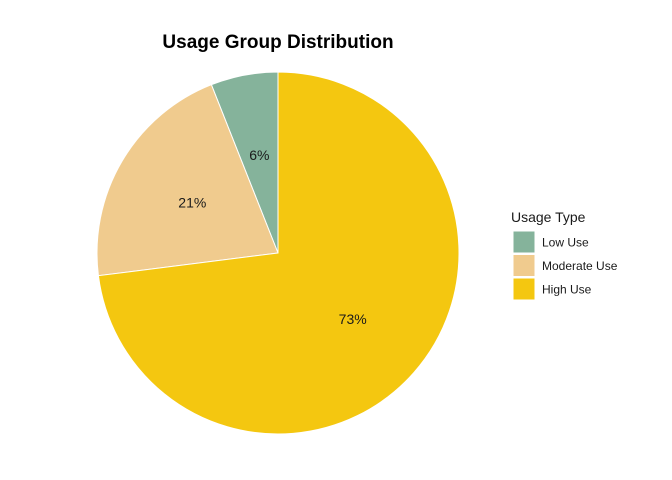 The image size is (672, 480). What do you see at coordinates (524, 265) in the screenshot?
I see `legend-swatch-moderate-use` at bounding box center [524, 265].